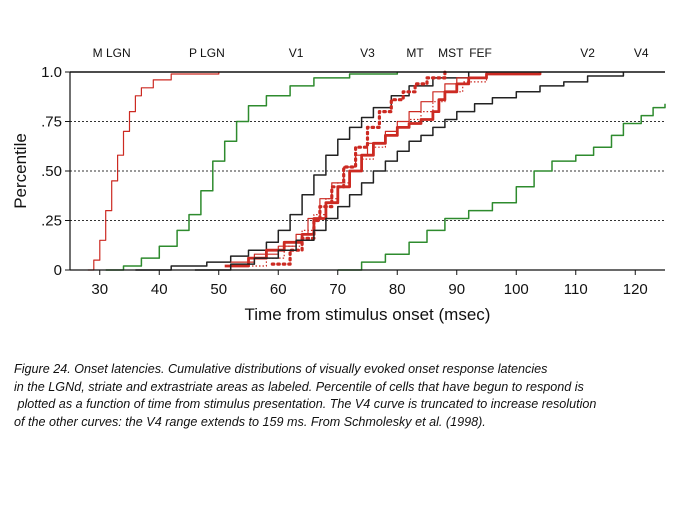 This screenshot has height=517, width=700. What do you see at coordinates (367, 53) in the screenshot?
I see `series-label: V3` at bounding box center [367, 53].